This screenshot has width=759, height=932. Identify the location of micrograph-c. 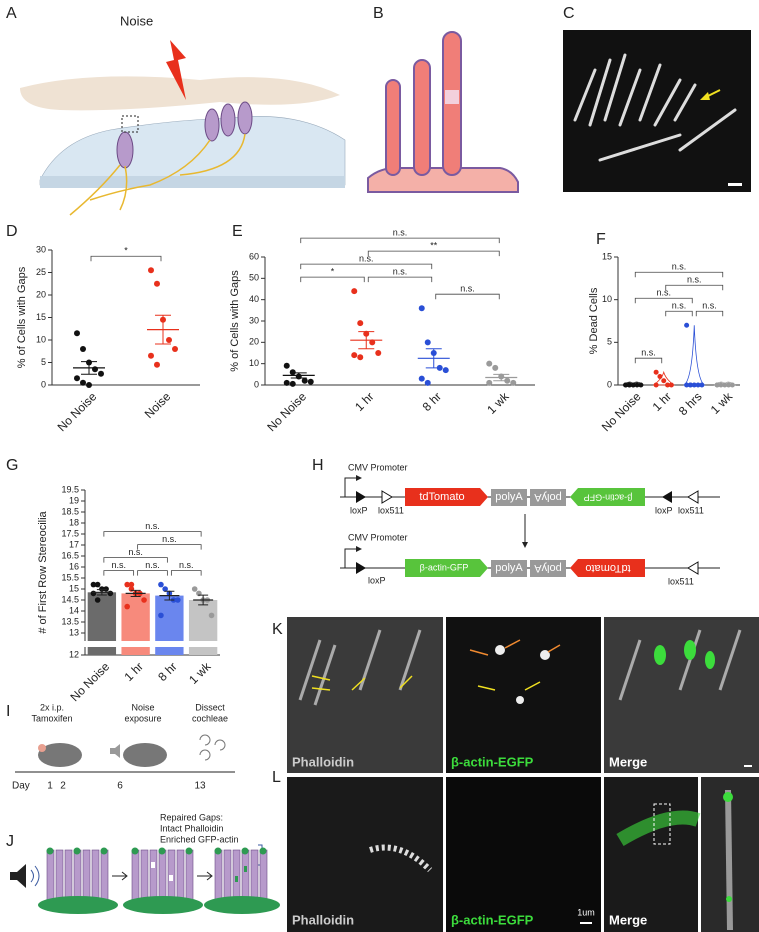
(657, 111).